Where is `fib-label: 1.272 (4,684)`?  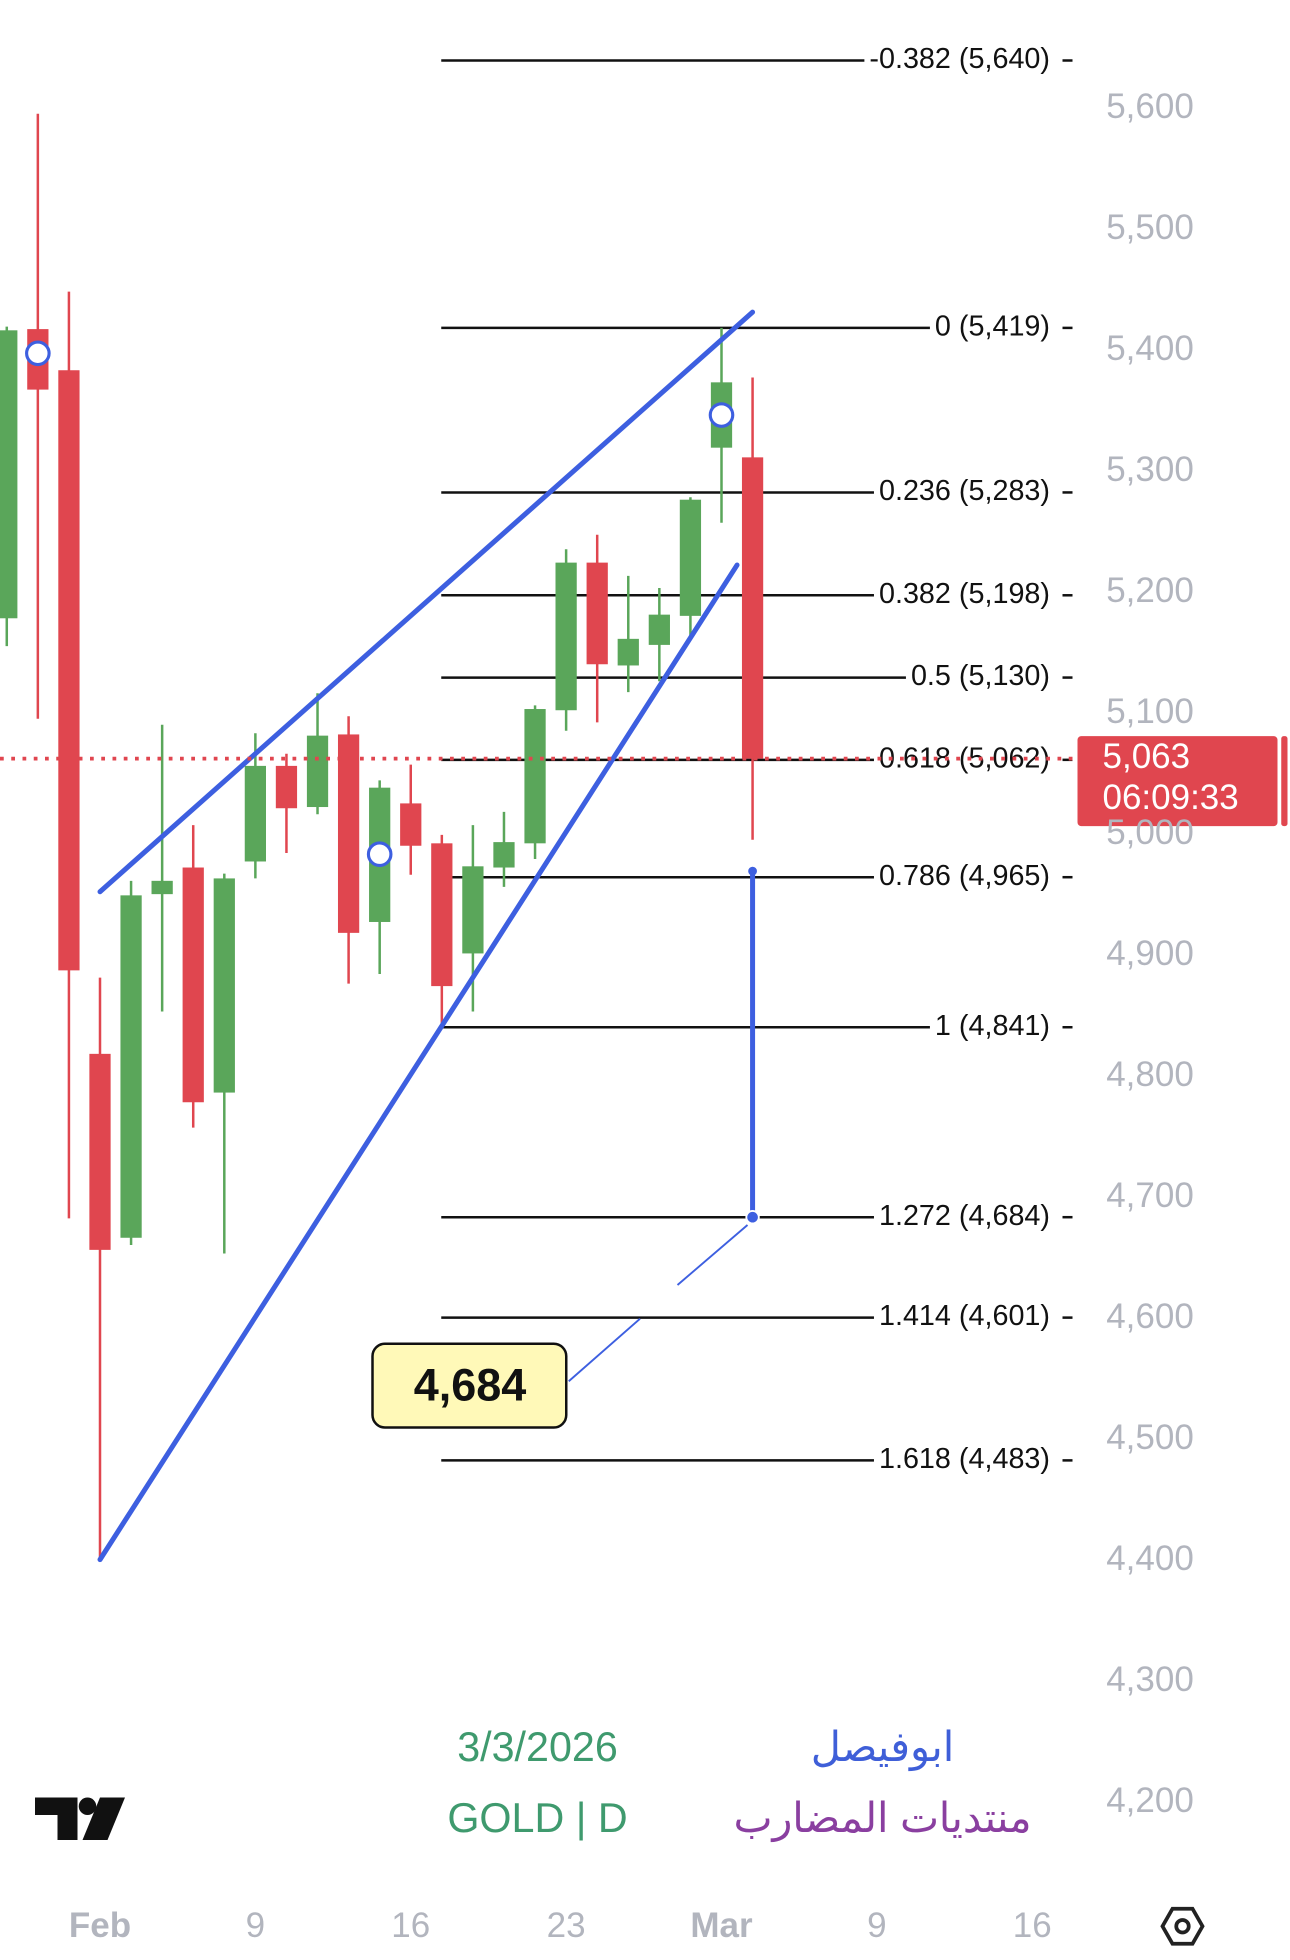 fib-label: 1.272 (4,684) is located at coordinates (964, 1216).